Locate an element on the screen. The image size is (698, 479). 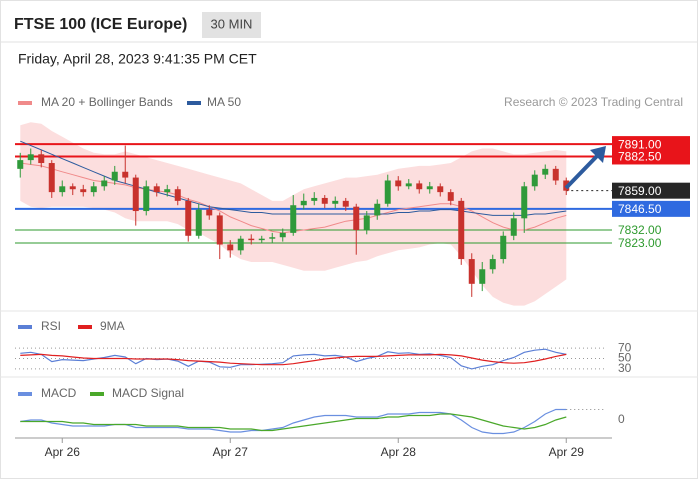
level-label: 7832.00 is located at coordinates (640, 230).